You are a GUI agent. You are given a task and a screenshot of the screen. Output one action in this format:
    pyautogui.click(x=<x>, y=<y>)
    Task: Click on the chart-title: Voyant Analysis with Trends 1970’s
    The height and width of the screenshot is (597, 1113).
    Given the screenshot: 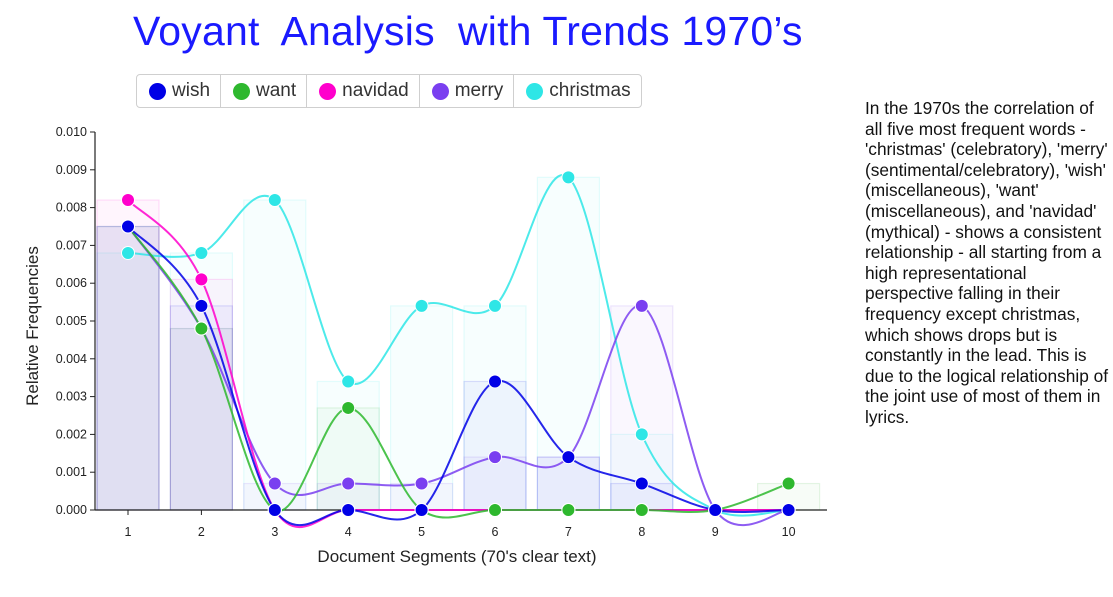 What is the action you would take?
    pyautogui.click(x=468, y=31)
    